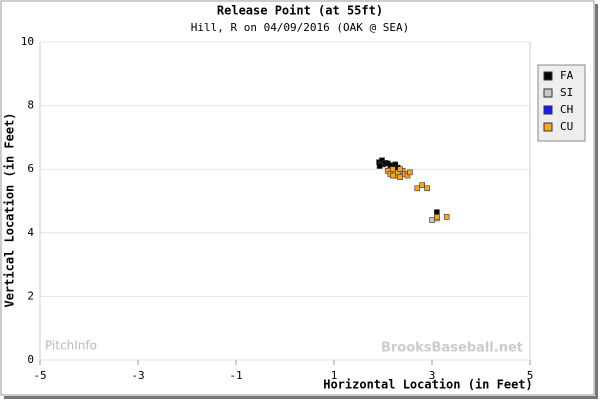 Image resolution: width=600 pixels, height=404 pixels. I want to click on x-tick-label: 3, so click(432, 375).